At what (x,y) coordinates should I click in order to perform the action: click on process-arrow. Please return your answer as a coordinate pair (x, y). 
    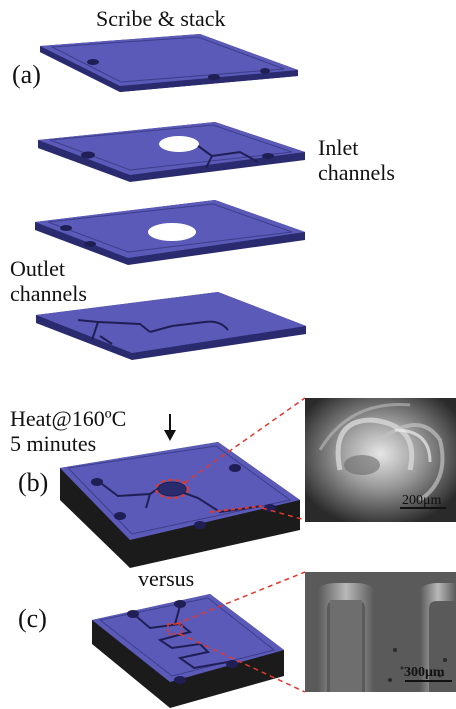
    Looking at the image, I should click on (170, 427).